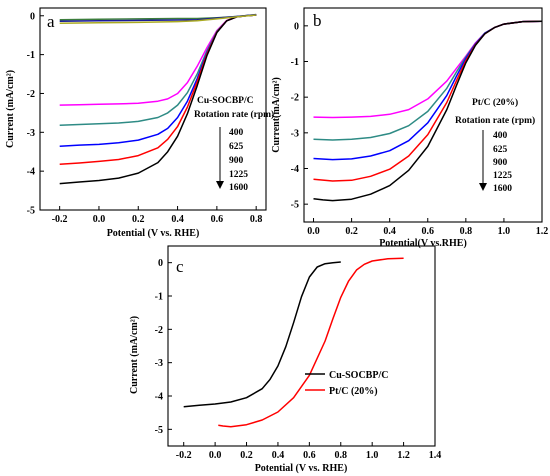  I want to click on panel-c-x-tick-label: 1.4, so click(435, 455).